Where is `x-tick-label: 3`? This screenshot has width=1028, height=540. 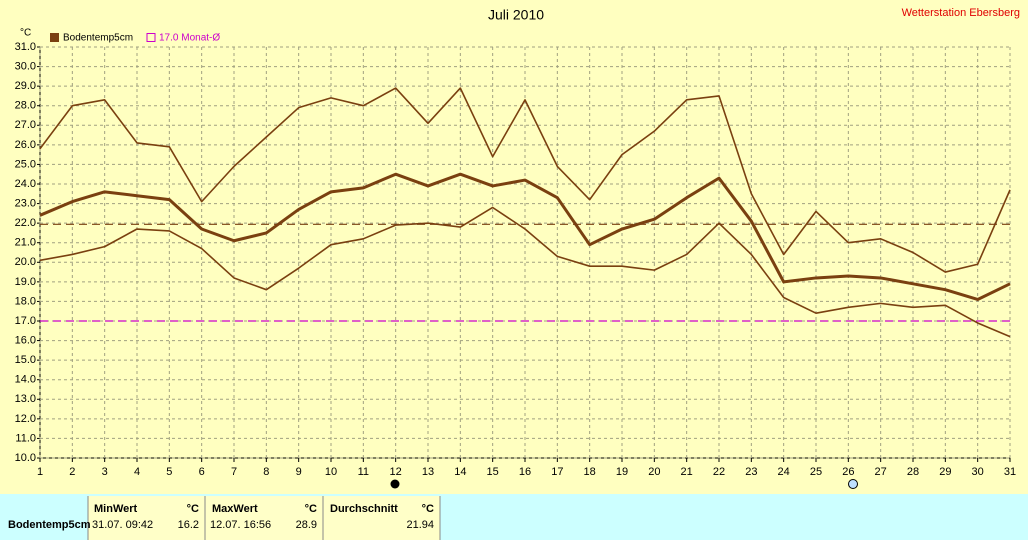 x-tick-label: 3 is located at coordinates (105, 472).